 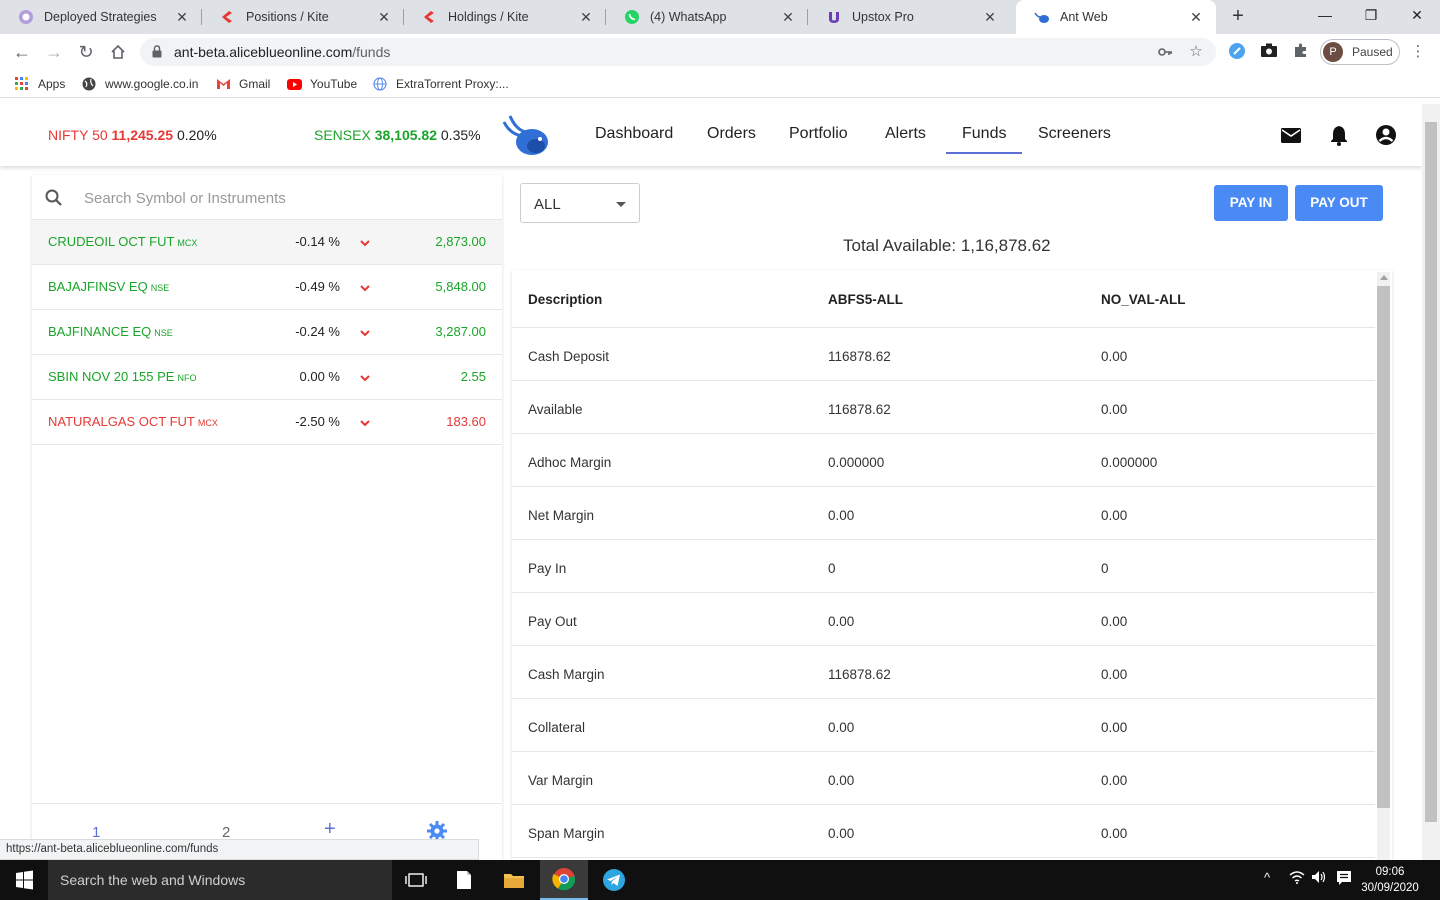 I want to click on bell-icon, so click(x=1339, y=135).